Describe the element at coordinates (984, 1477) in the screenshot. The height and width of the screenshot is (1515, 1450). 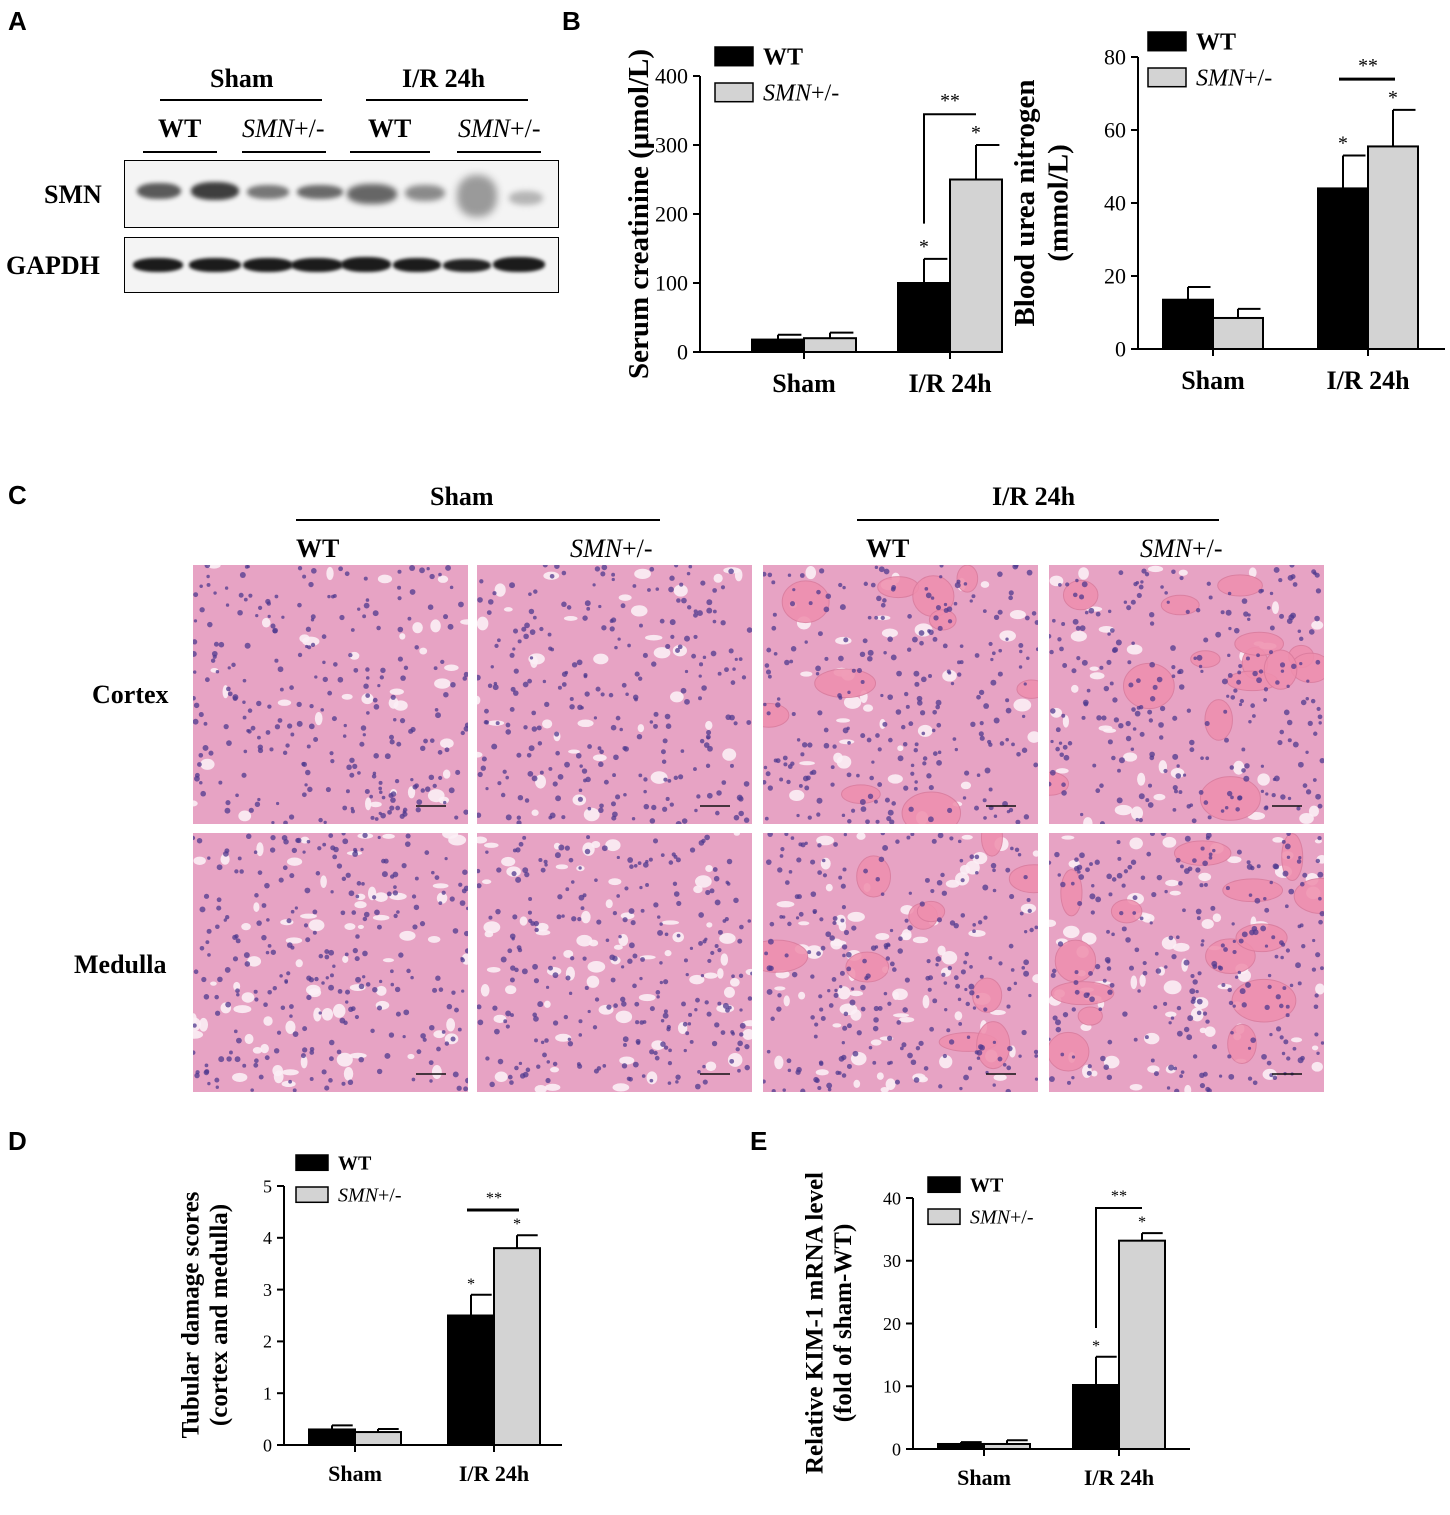
I see `kim1-x-tick-label-0: Sham` at that location.